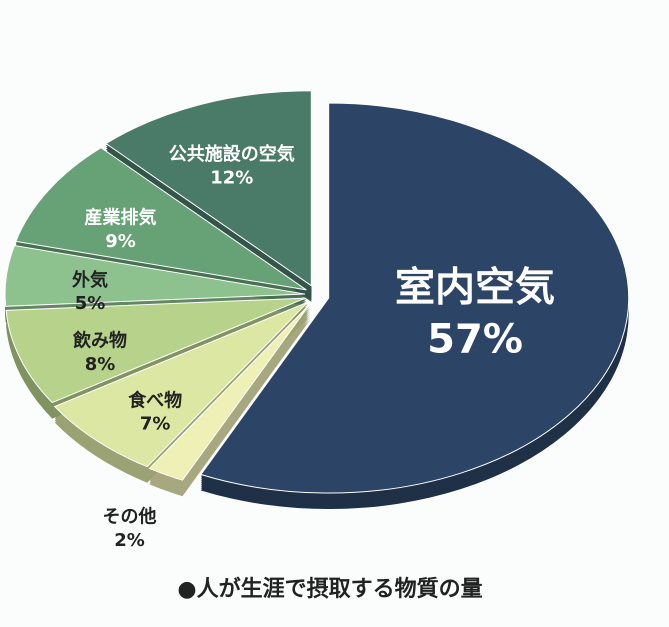 This screenshot has width=669, height=627. I want to click on slice-label: 産業排気, so click(120, 217).